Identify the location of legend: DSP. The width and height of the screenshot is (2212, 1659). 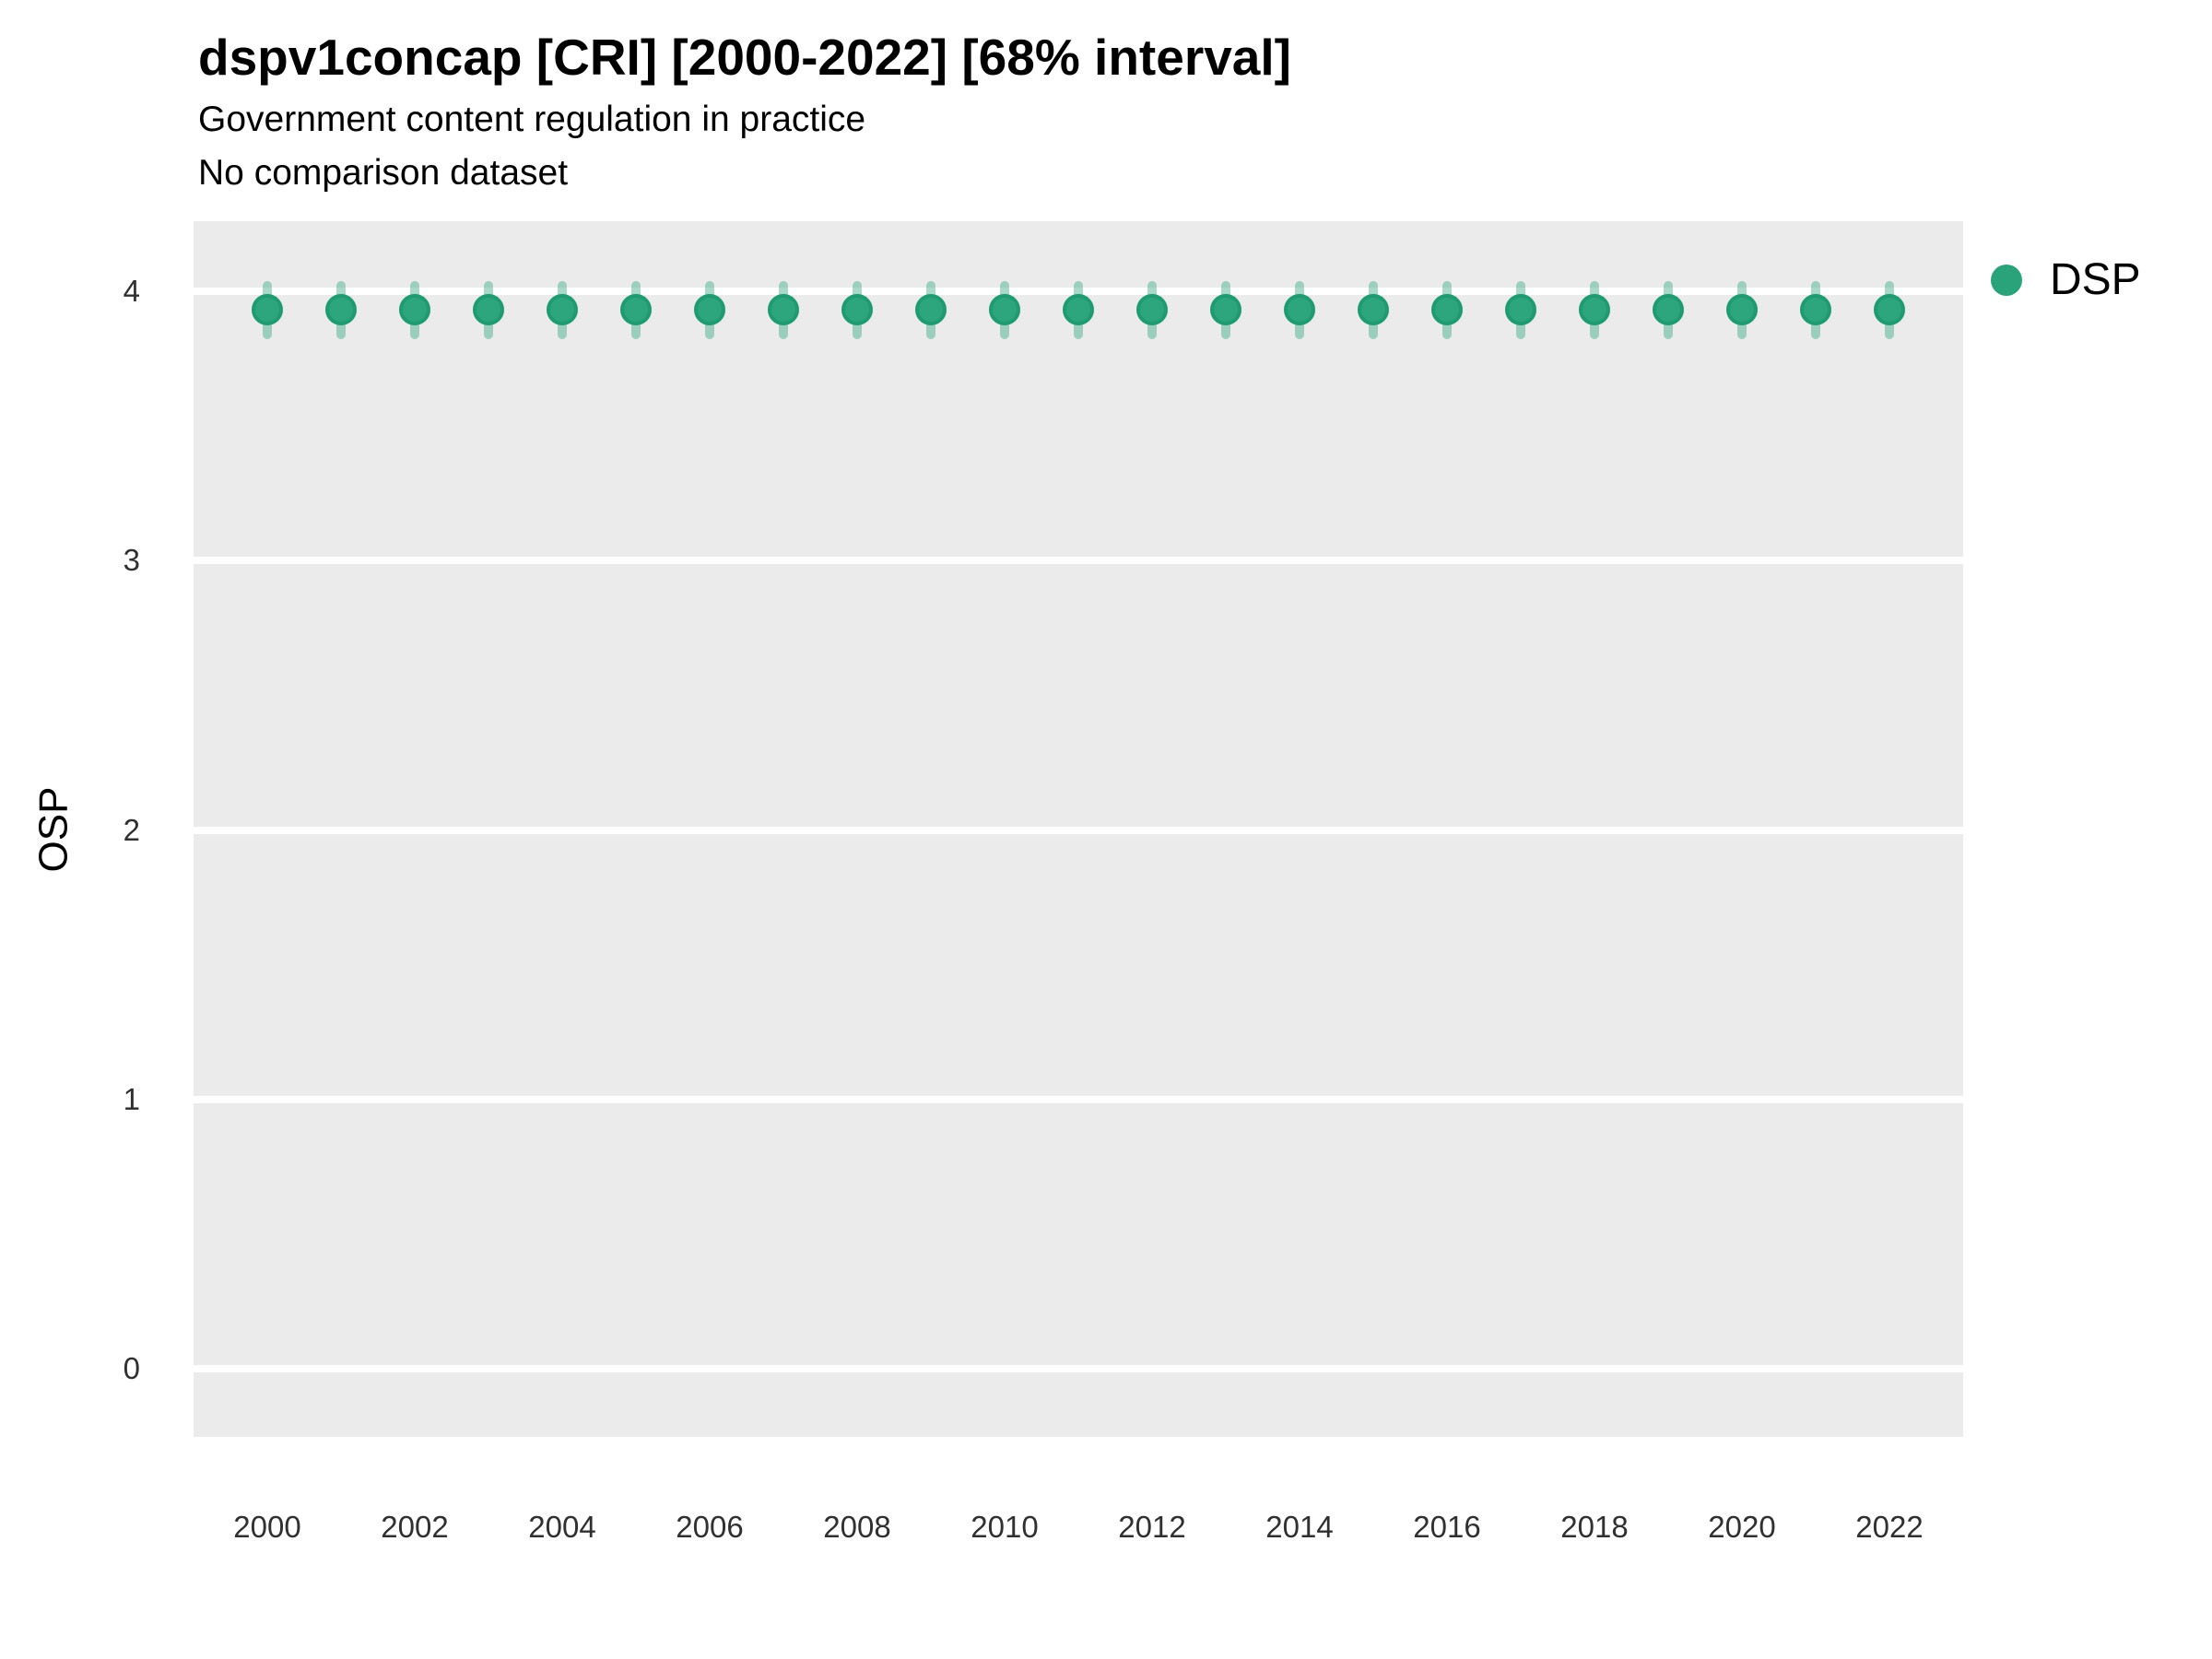
(2066, 279).